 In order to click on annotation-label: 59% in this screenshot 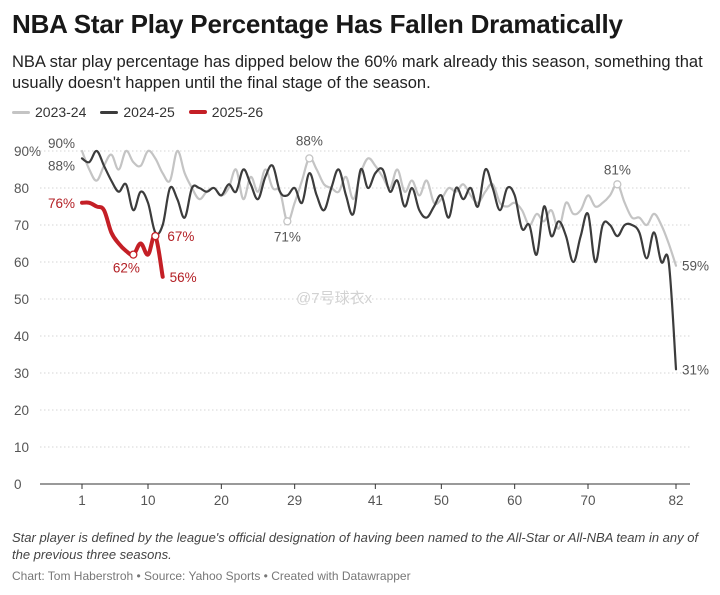, I will do `click(695, 266)`.